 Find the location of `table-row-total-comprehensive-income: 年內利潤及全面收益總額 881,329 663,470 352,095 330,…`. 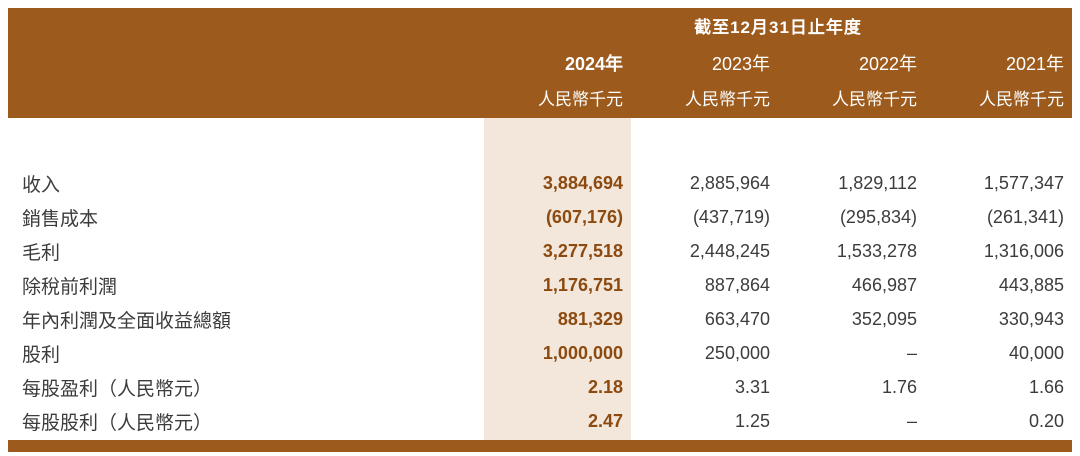

table-row-total-comprehensive-income: 年內利潤及全面收益總額 881,329 663,470 352,095 330,… is located at coordinates (540, 319).